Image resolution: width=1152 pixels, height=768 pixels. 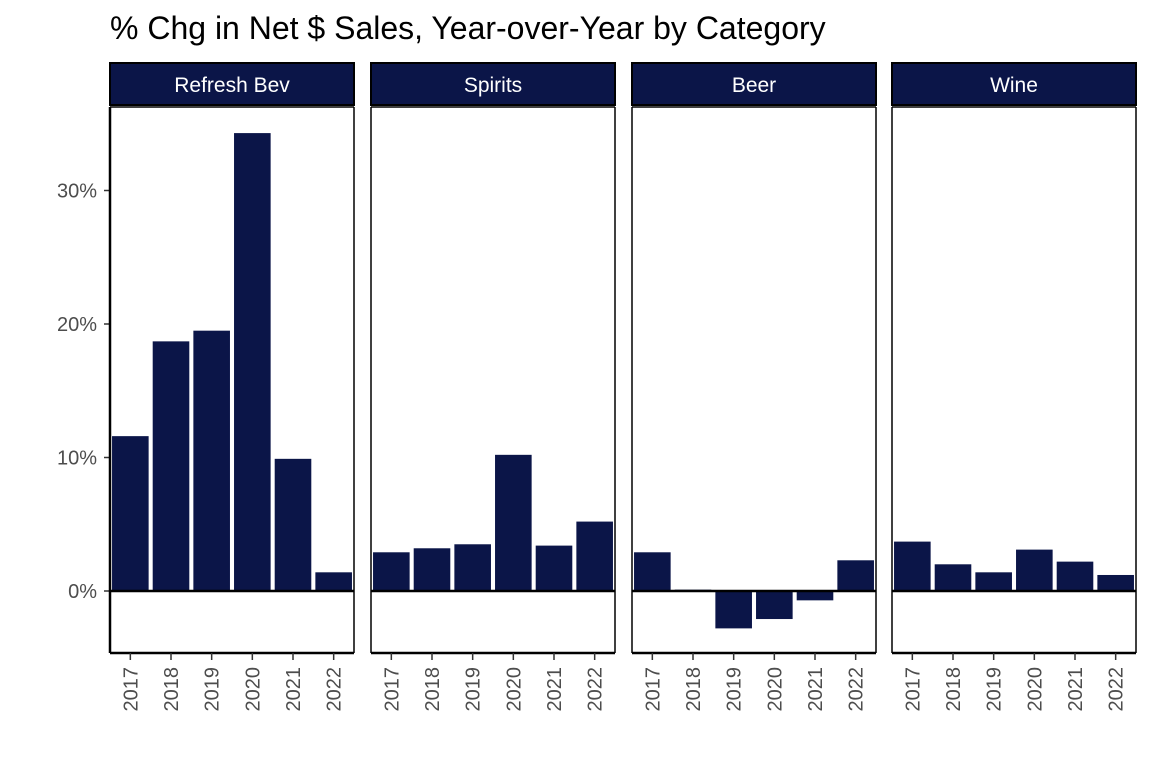 I want to click on y-tick-label: 0%, so click(x=82, y=592).